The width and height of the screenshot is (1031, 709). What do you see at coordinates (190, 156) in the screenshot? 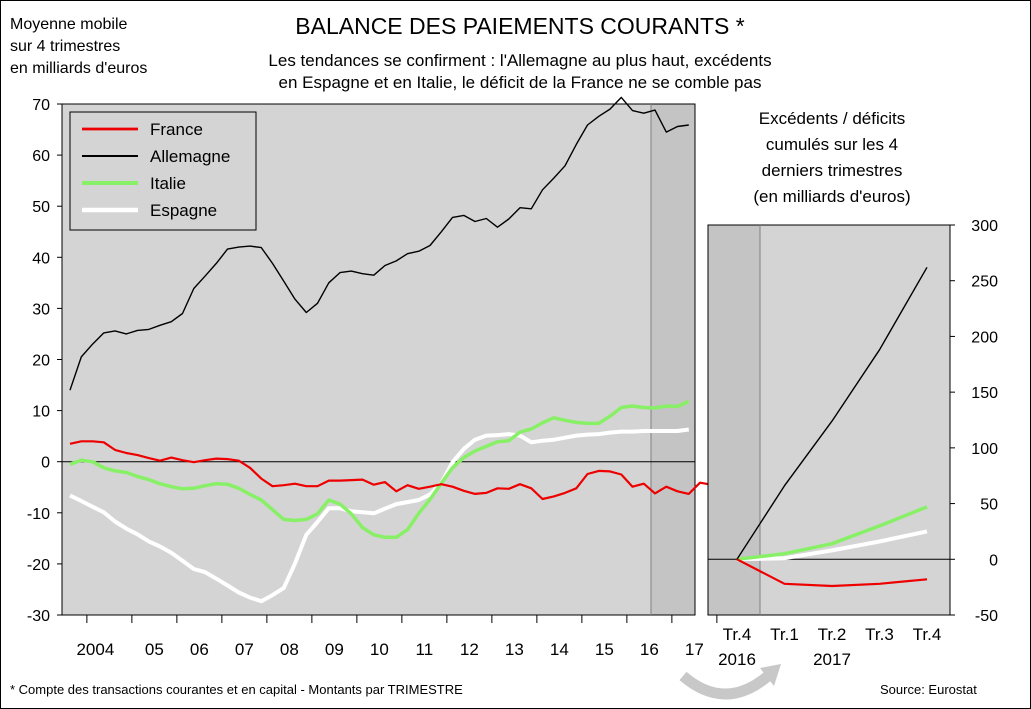
I see `legend-label: Allemagne` at bounding box center [190, 156].